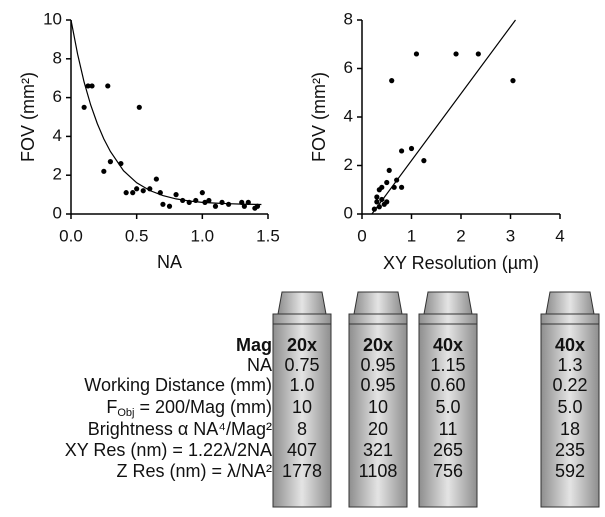  What do you see at coordinates (189, 408) in the screenshot?
I see `row-label: FObj = 200/Mag (mm)` at bounding box center [189, 408].